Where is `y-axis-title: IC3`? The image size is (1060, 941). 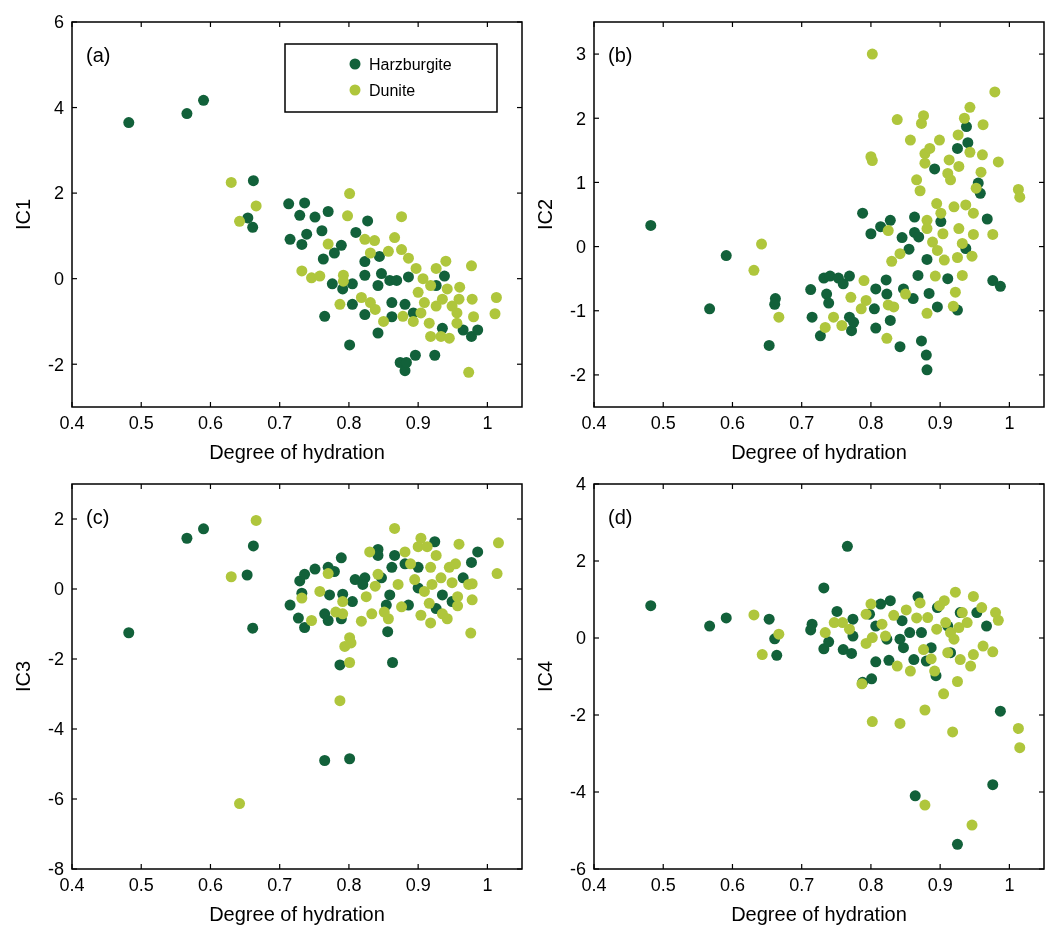
y-axis-title: IC3 is located at coordinates (23, 676).